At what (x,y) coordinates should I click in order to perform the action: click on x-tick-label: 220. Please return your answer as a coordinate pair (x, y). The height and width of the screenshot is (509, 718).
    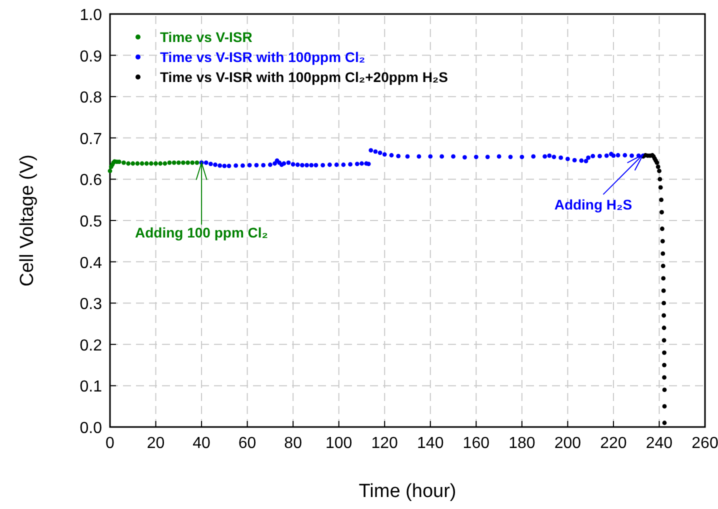
    Looking at the image, I should click on (613, 443).